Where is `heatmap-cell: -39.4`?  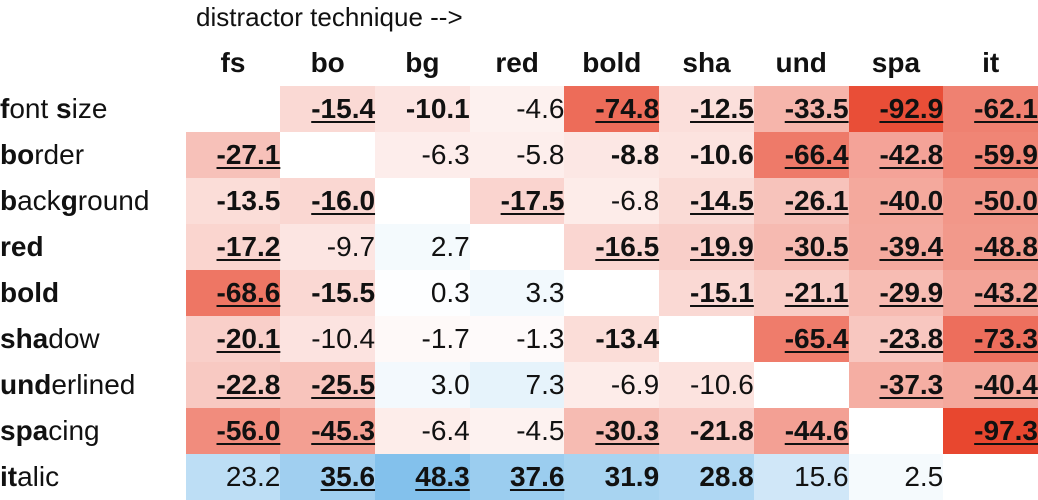
heatmap-cell: -39.4 is located at coordinates (896, 247).